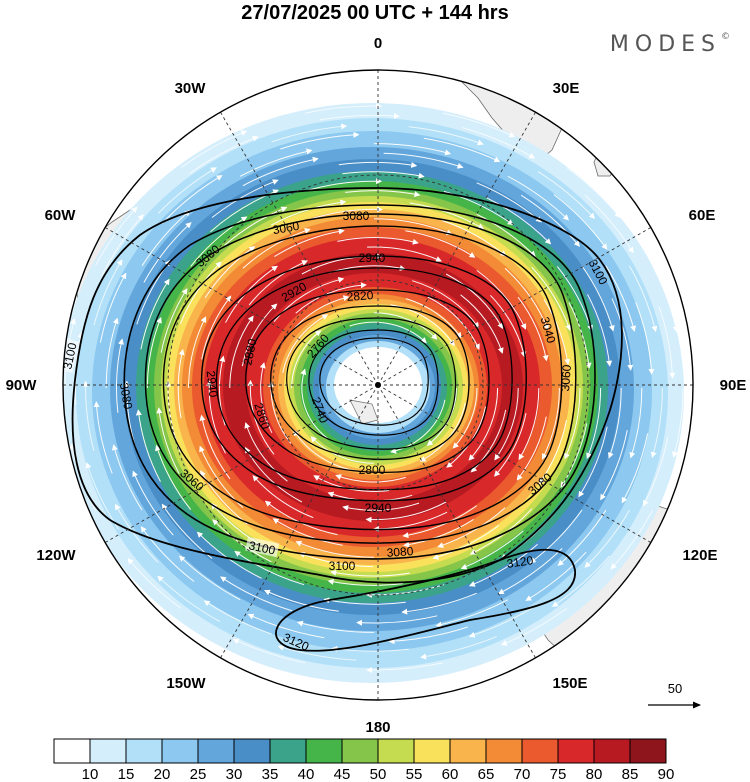 This screenshot has width=750, height=782. I want to click on lon-label-60e: 60E, so click(702, 215).